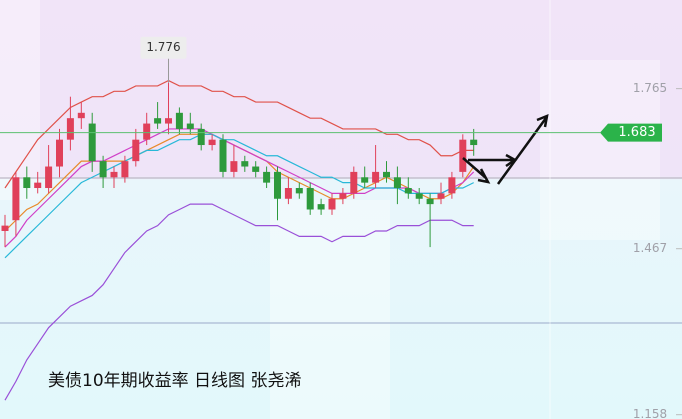 The height and width of the screenshot is (419, 682). I want to click on annotation-box, so click(163, 47).